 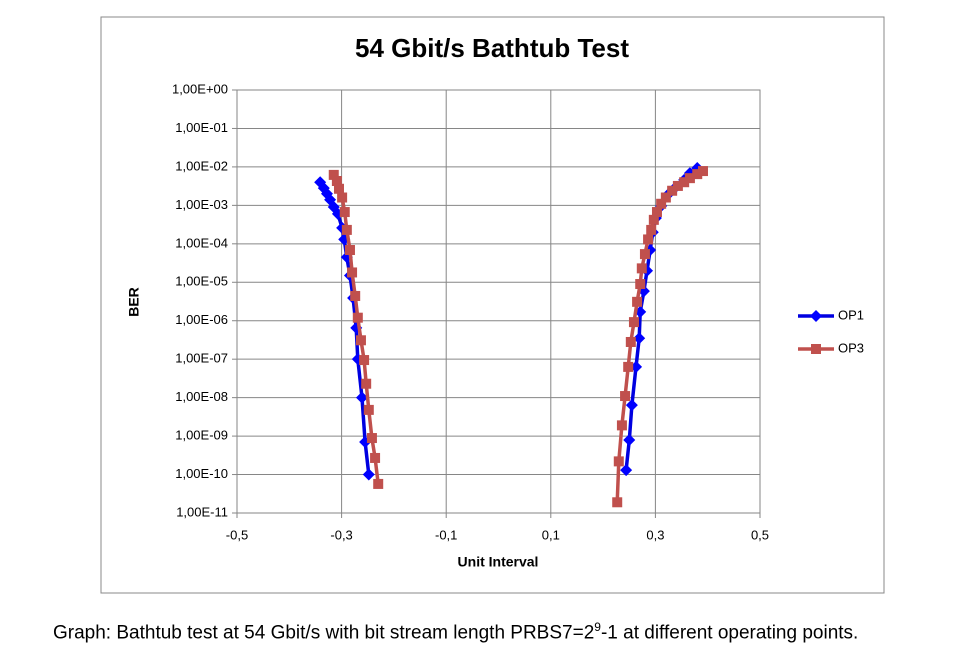 I want to click on y-tick-label: 1,00E-08, so click(x=201, y=396).